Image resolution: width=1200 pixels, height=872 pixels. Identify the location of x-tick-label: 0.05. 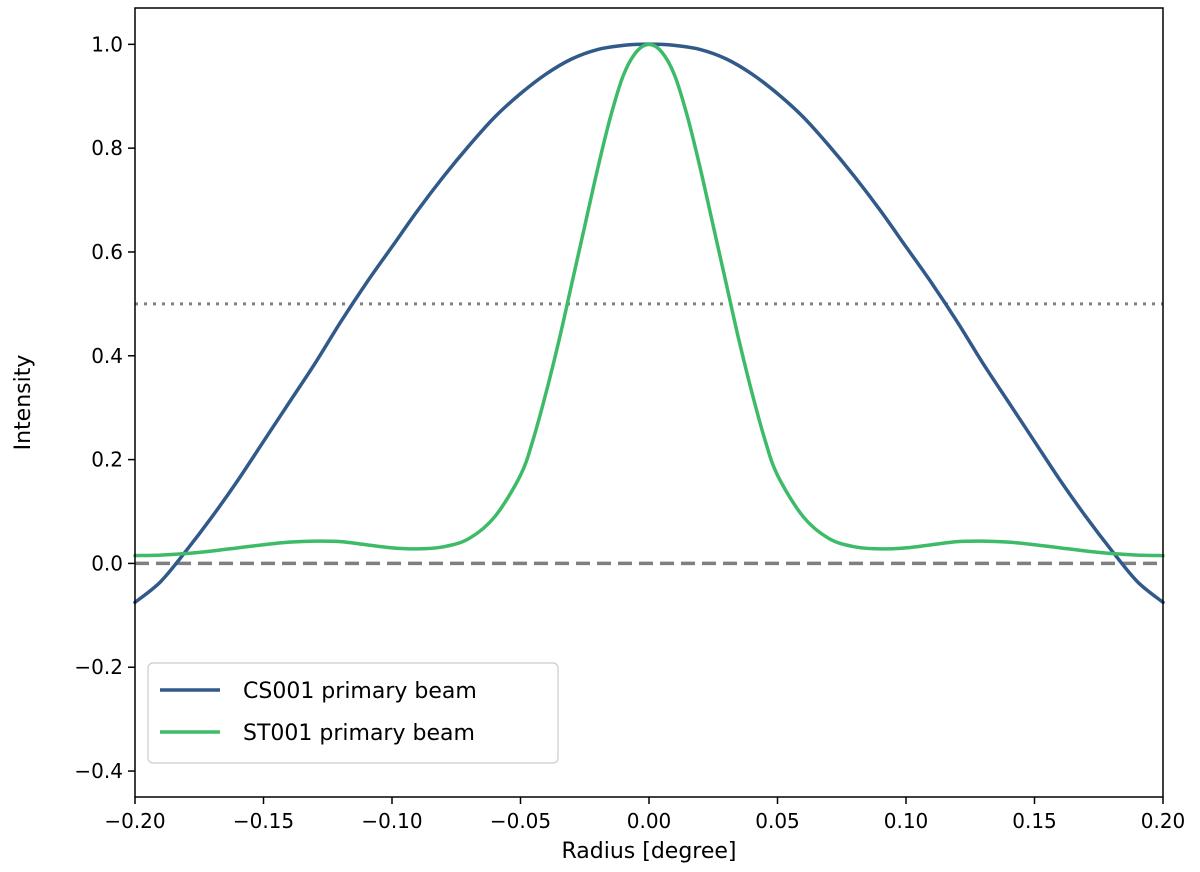
(777, 821).